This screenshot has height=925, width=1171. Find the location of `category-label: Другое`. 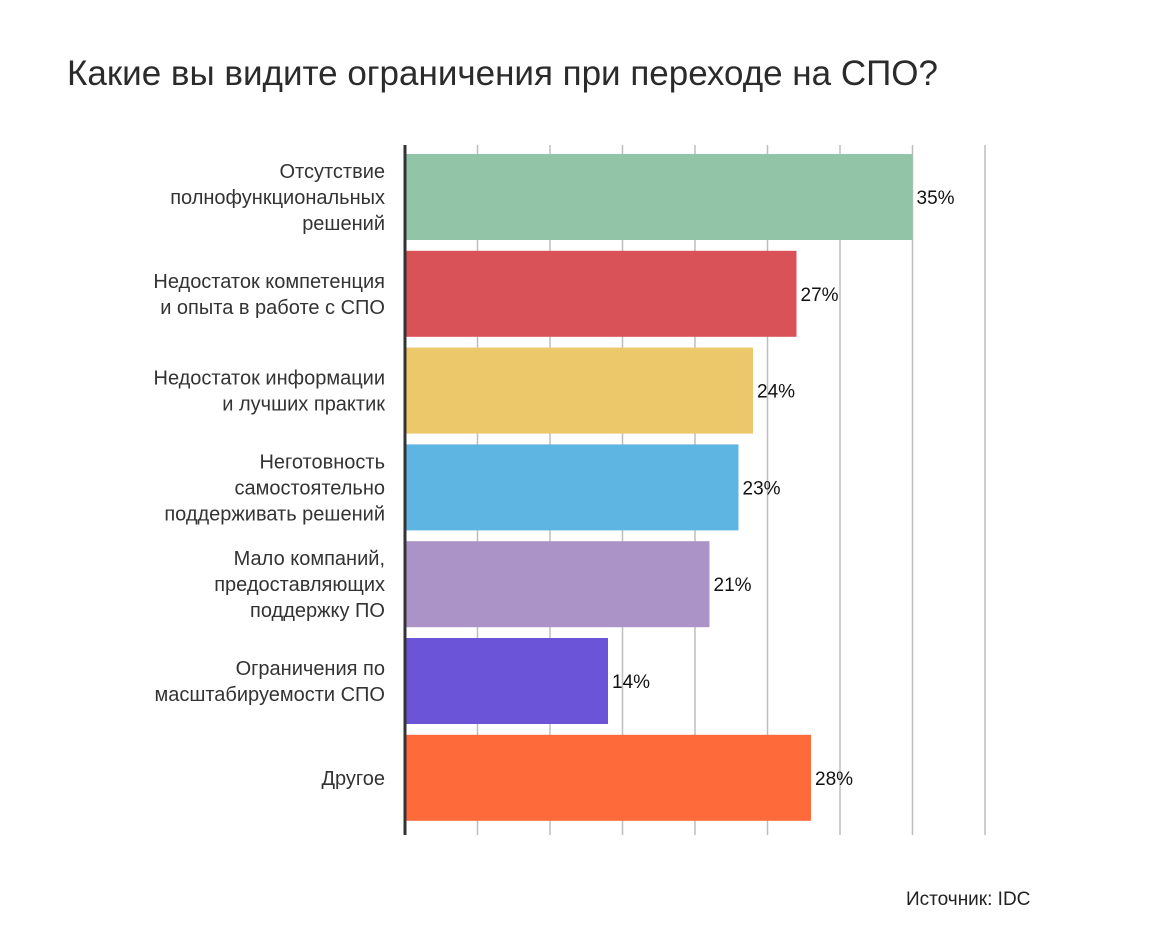

category-label: Другое is located at coordinates (353, 779).